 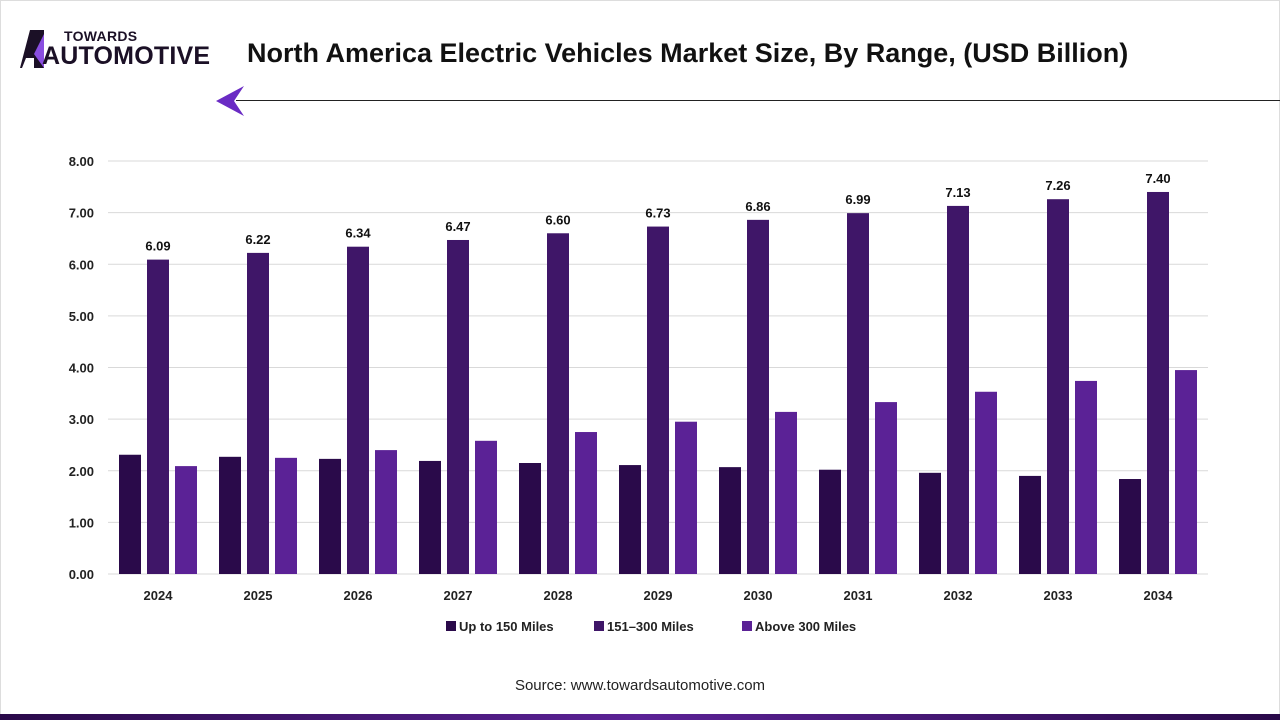 I want to click on x-tick-label: 2025, so click(x=258, y=595).